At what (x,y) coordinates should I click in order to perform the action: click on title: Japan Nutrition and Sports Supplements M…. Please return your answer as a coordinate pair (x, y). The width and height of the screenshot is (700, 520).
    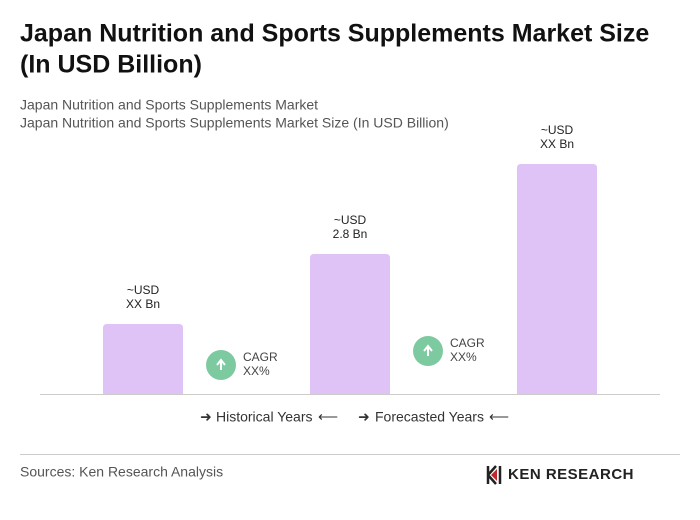
    Looking at the image, I should click on (334, 34).